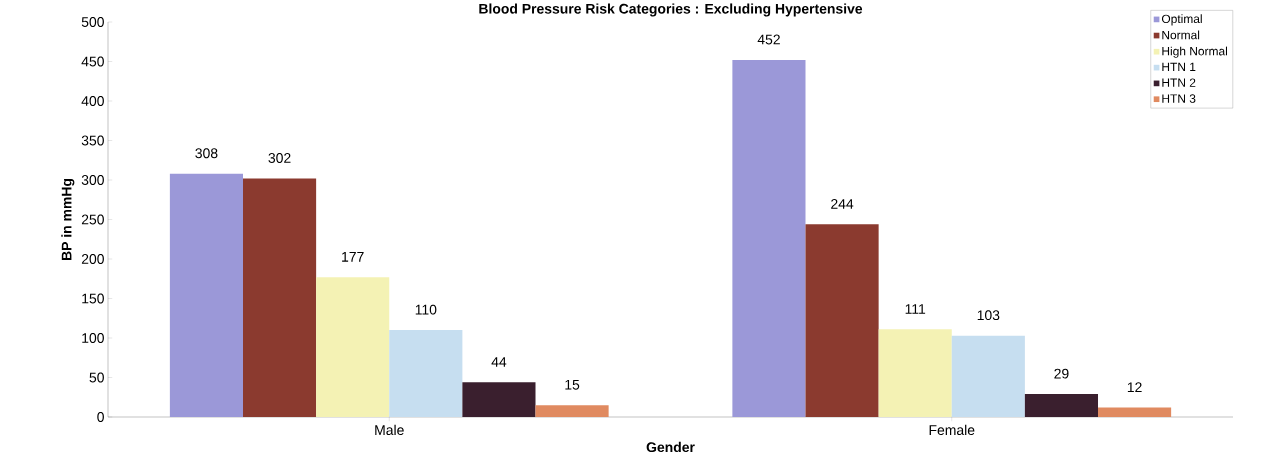  Describe the element at coordinates (499, 362) in the screenshot. I see `data-label: 44` at that location.